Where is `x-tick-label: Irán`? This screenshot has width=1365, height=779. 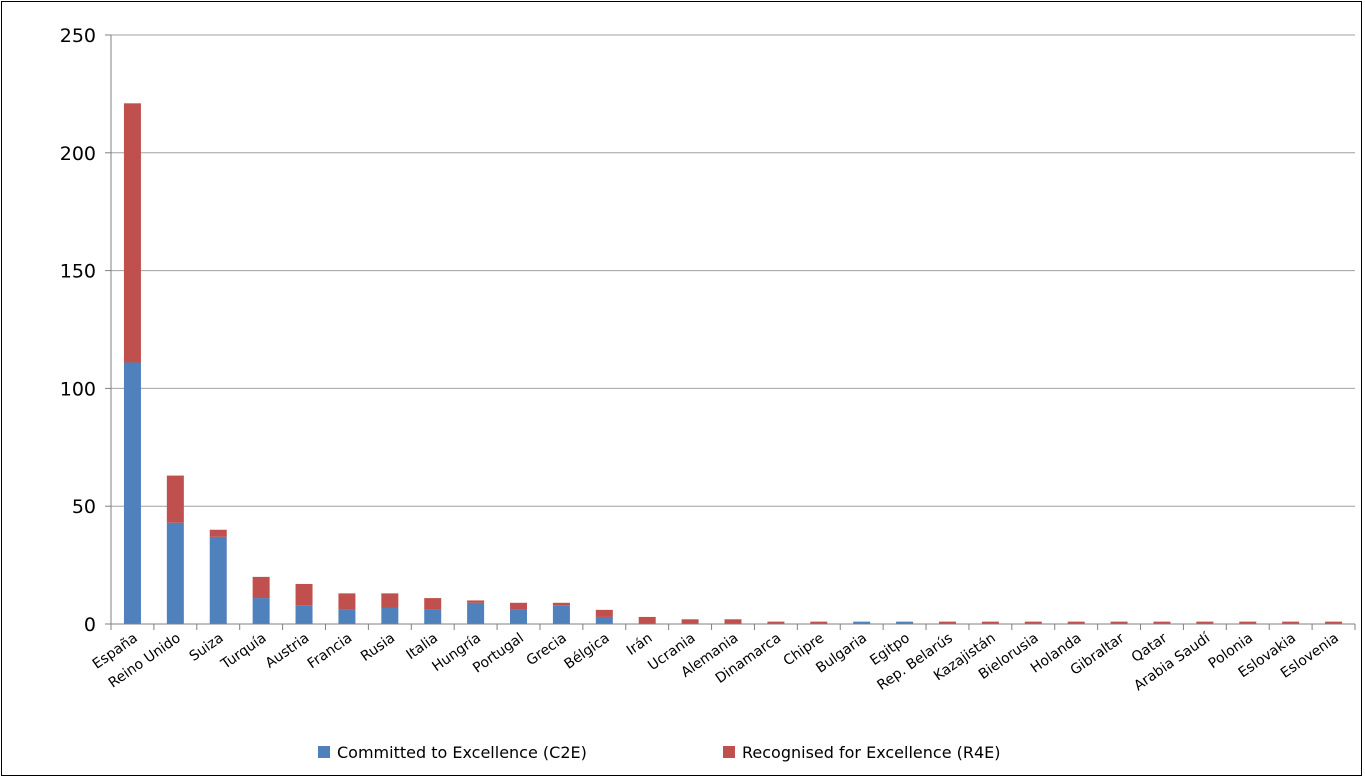 x-tick-label: Irán is located at coordinates (640, 644).